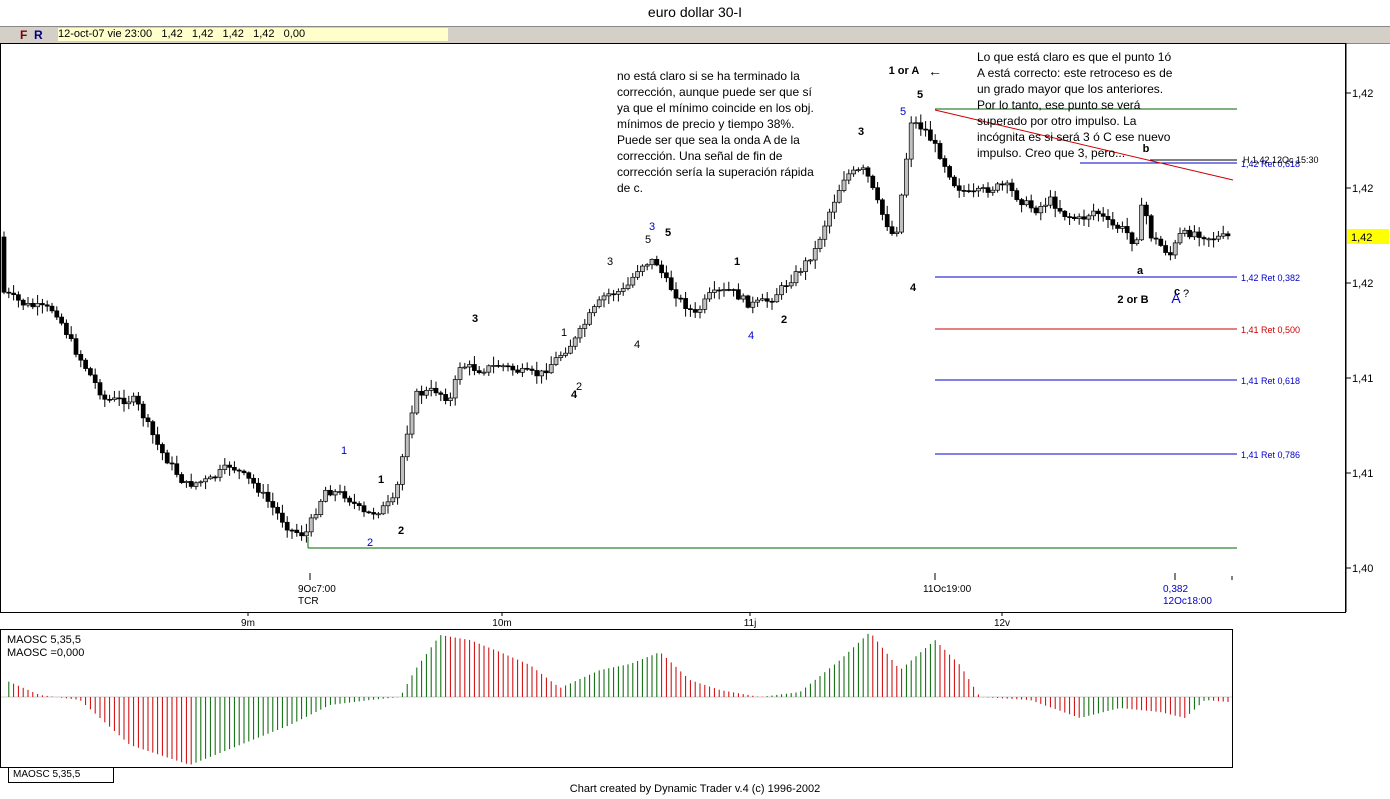  What do you see at coordinates (1270, 164) in the screenshot?
I see `fib-label: 1,42 Ret 0,618` at bounding box center [1270, 164].